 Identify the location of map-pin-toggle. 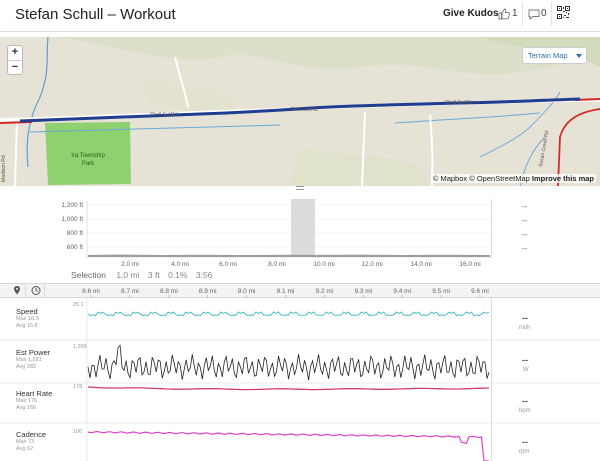
(17, 290).